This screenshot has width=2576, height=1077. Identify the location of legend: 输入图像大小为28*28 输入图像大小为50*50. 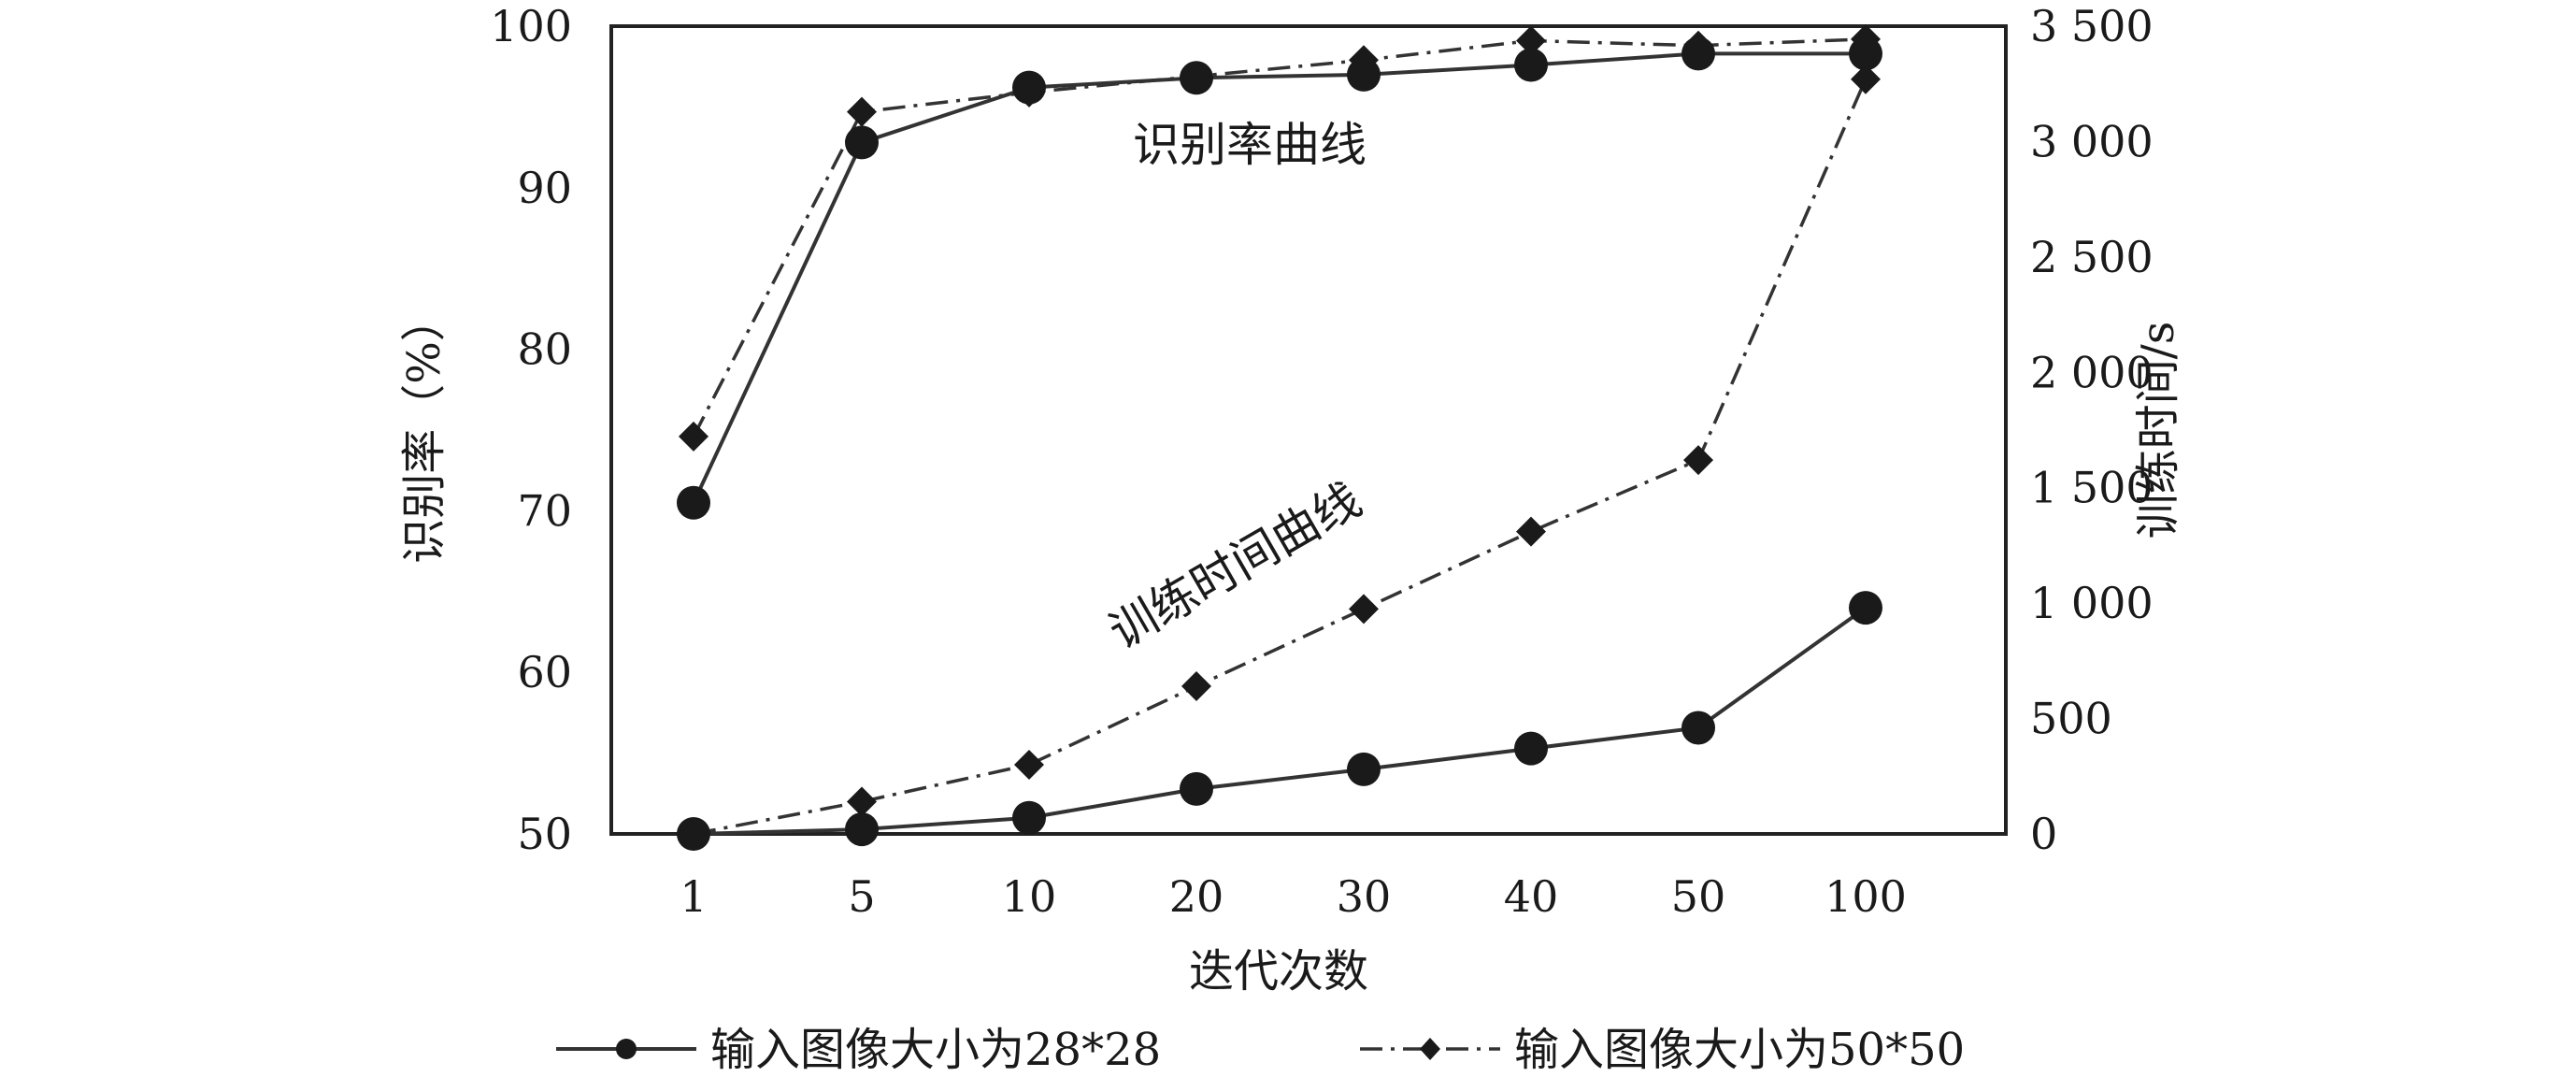
(1260, 1050).